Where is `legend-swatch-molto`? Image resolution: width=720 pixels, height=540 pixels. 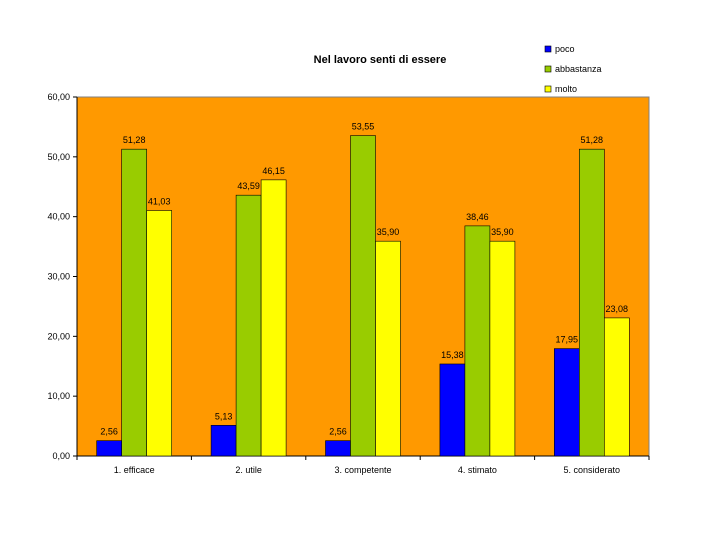
legend-swatch-molto is located at coordinates (548, 89).